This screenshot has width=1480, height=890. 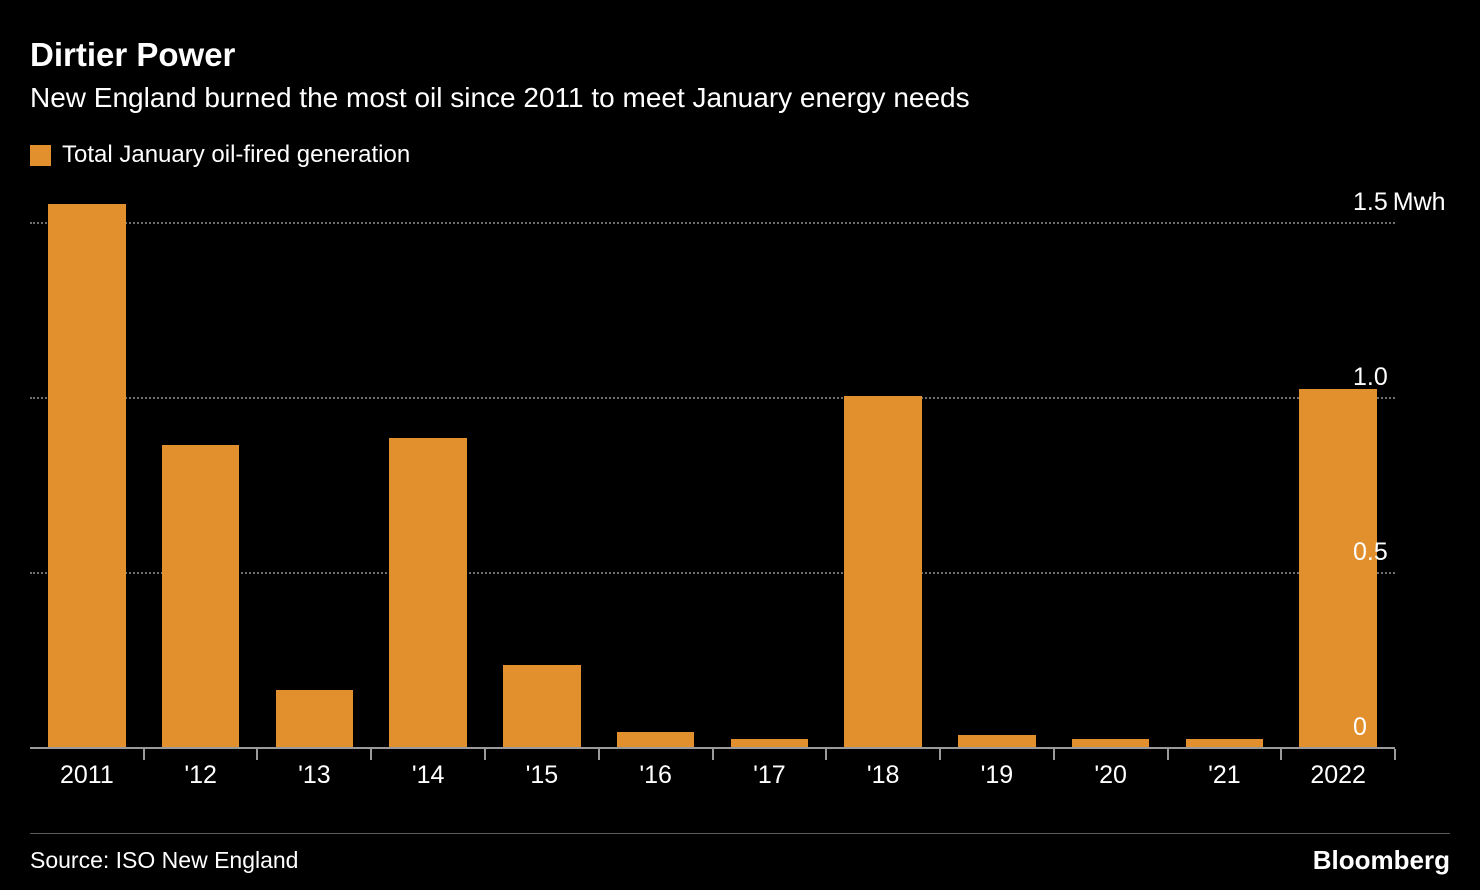 What do you see at coordinates (712, 748) in the screenshot?
I see `x-axis-baseline` at bounding box center [712, 748].